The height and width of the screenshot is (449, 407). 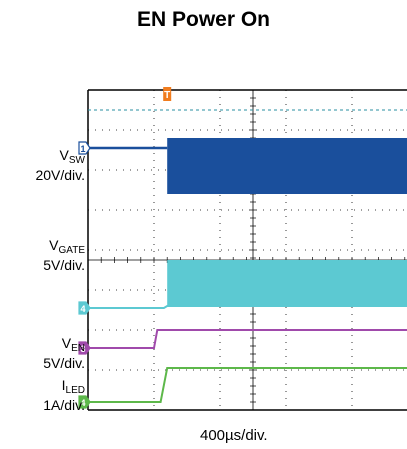 What do you see at coordinates (64, 405) in the screenshot?
I see `channel-scale-iled: 1A/div.` at bounding box center [64, 405].